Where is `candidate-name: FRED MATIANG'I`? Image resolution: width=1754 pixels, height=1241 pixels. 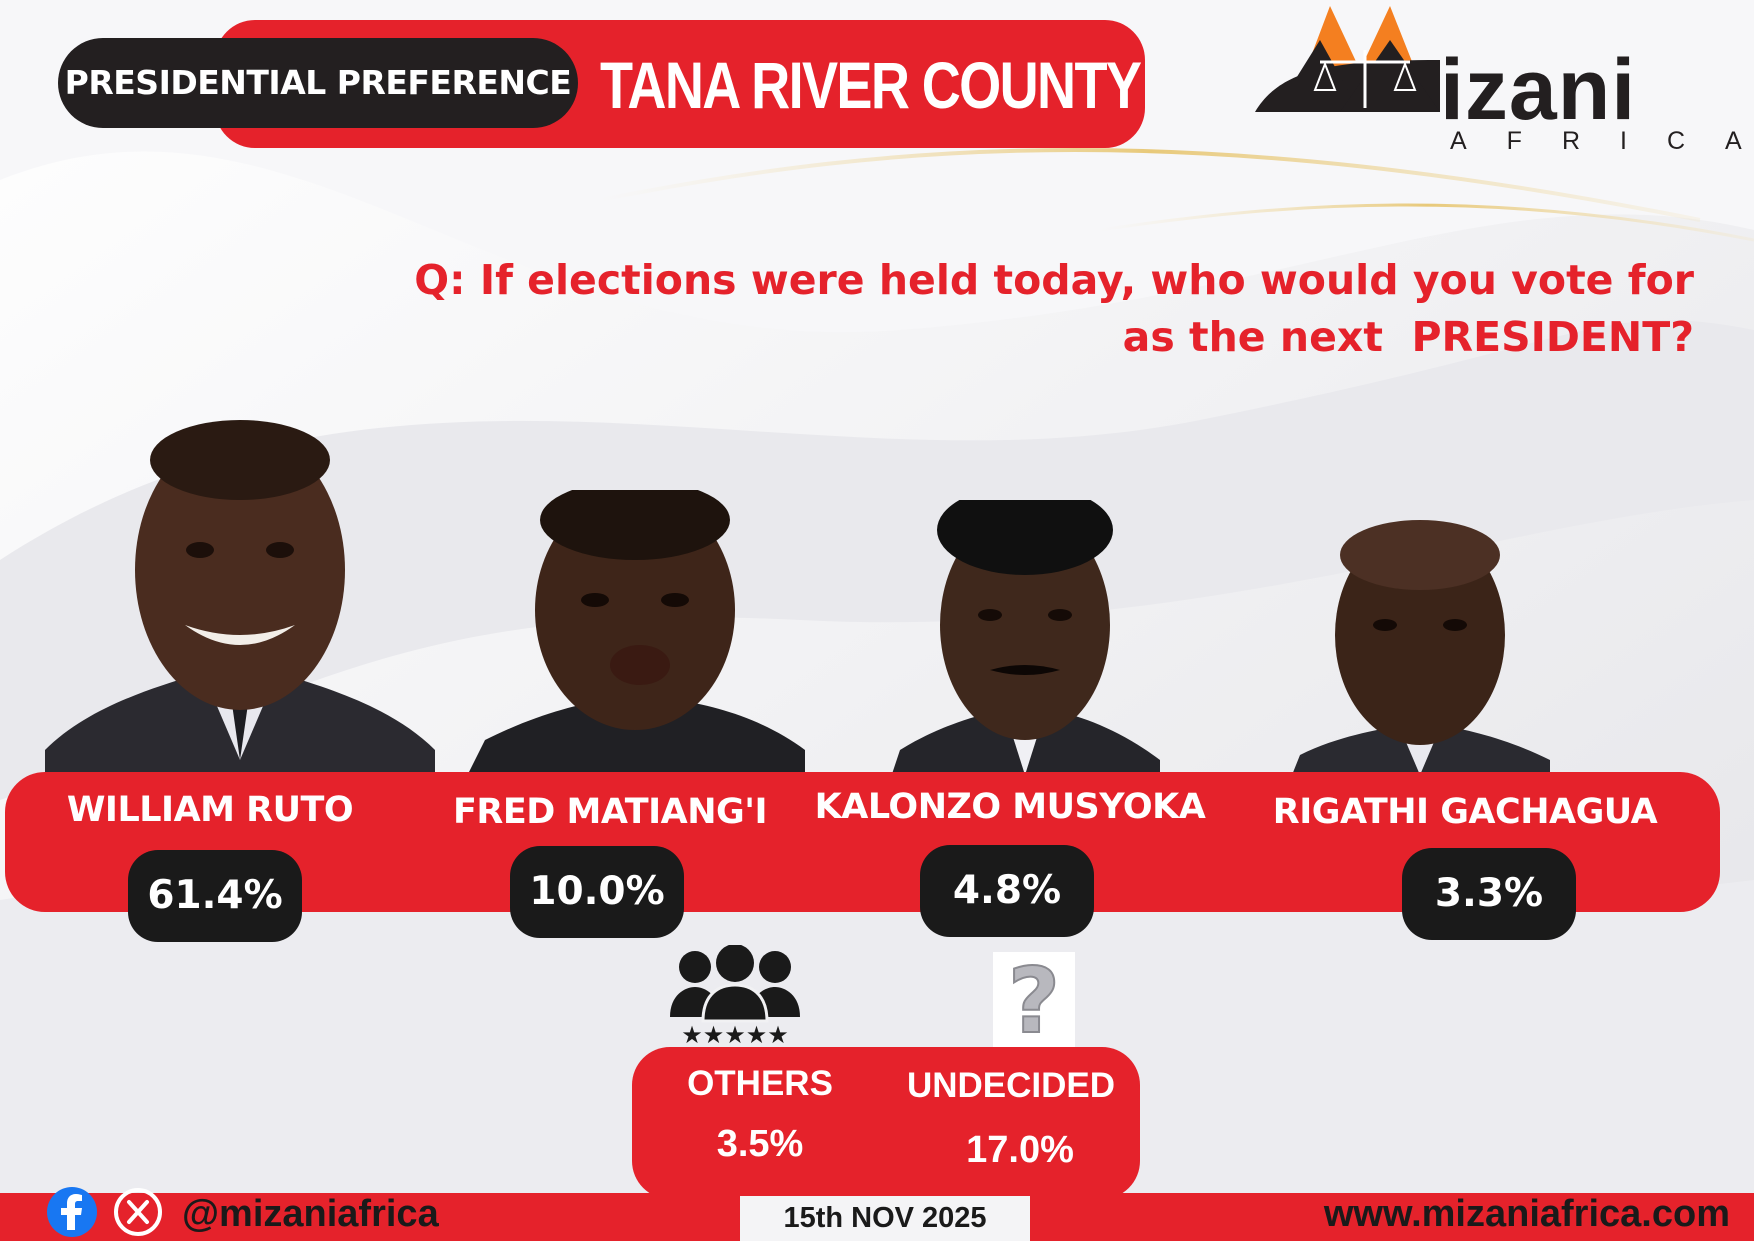 candidate-name: FRED MATIANG'I is located at coordinates (610, 812).